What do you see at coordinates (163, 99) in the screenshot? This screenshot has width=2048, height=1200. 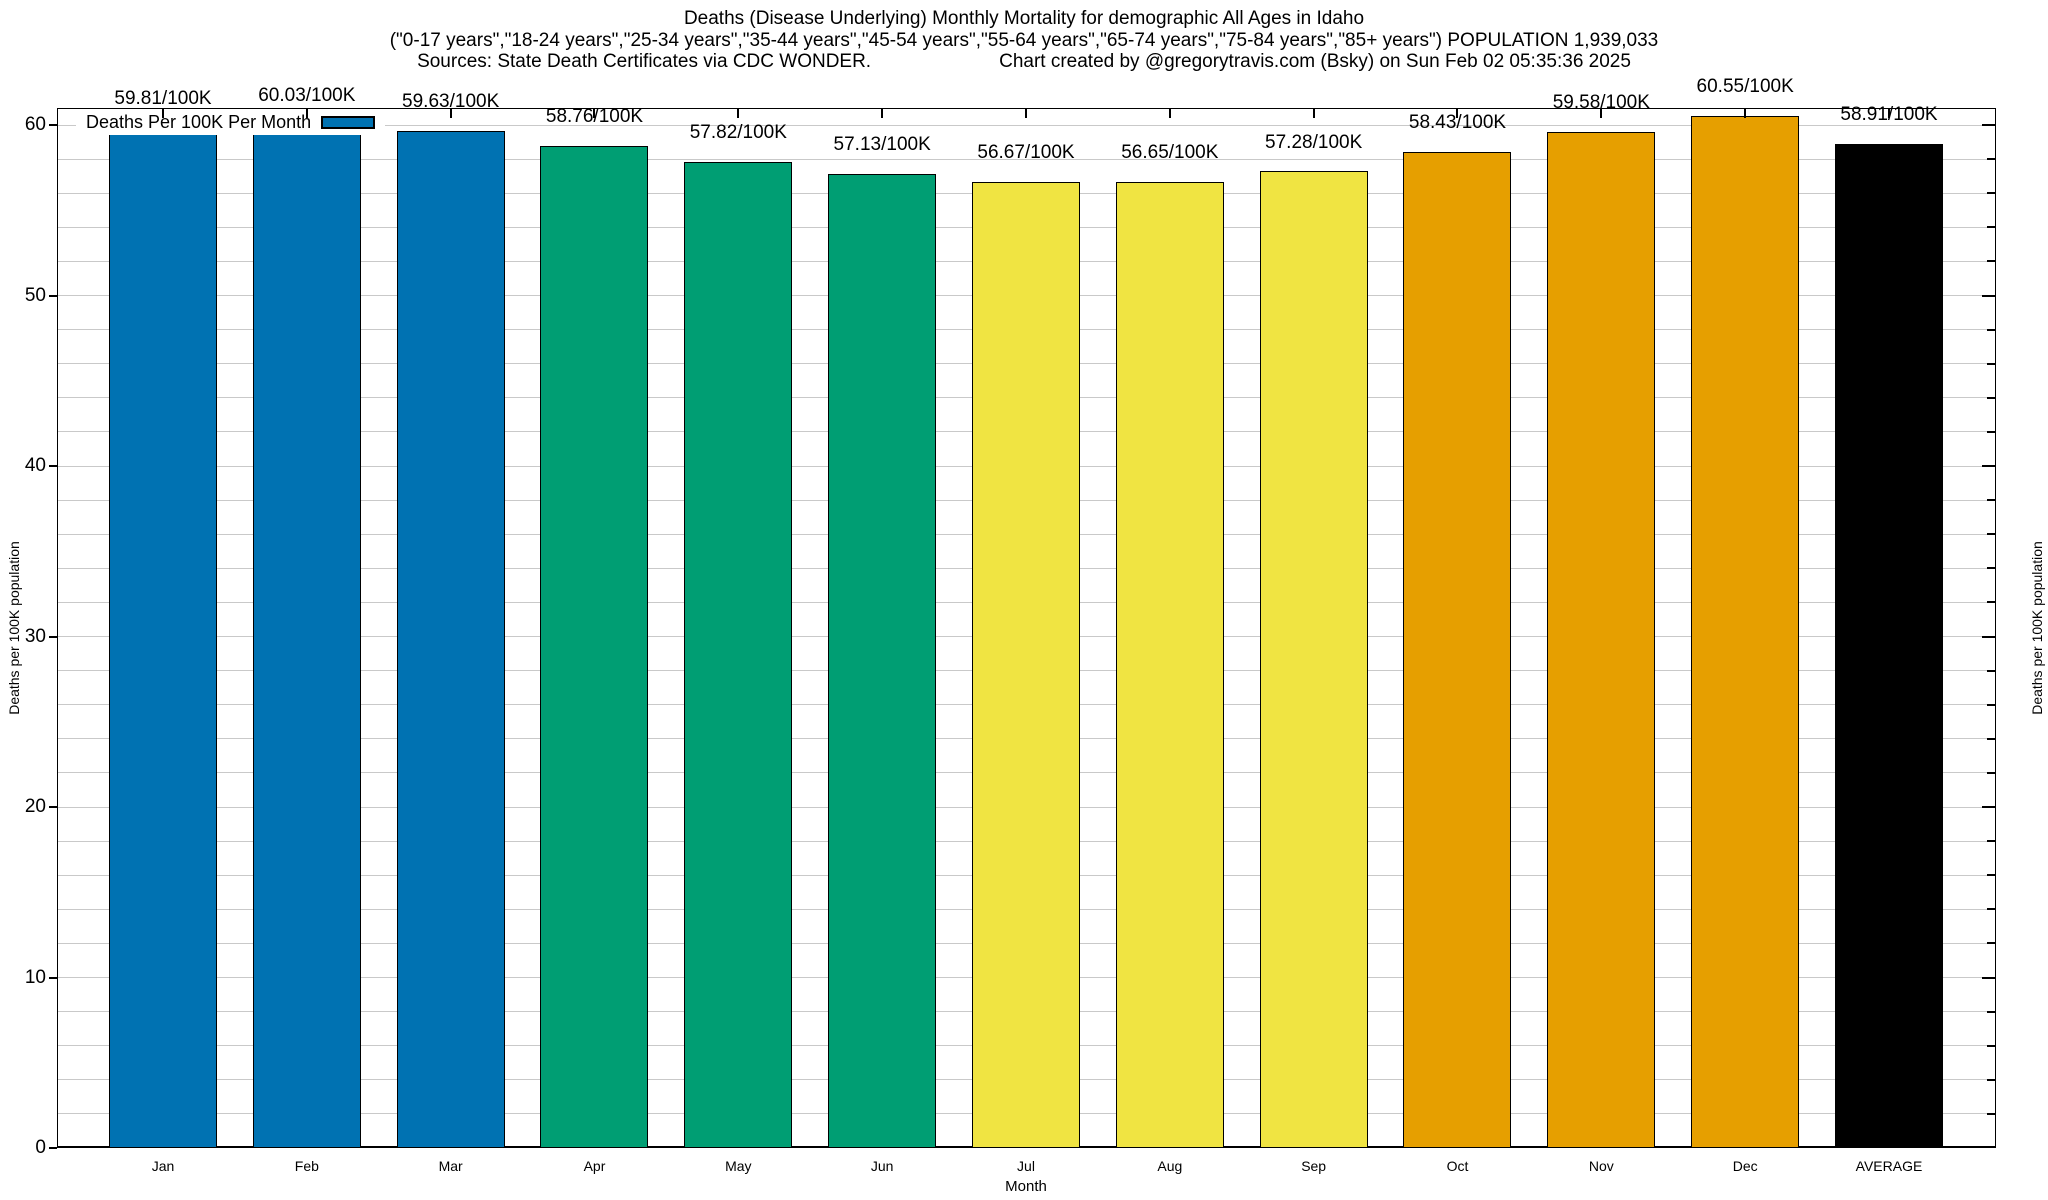 I see `value-label-jan: 59.81/100K` at bounding box center [163, 99].